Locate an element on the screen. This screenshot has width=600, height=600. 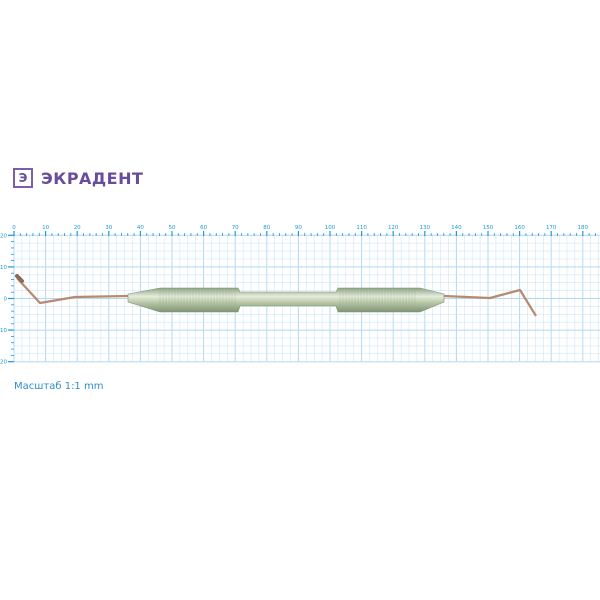
instrument-left-tip is located at coordinates (72, 291).